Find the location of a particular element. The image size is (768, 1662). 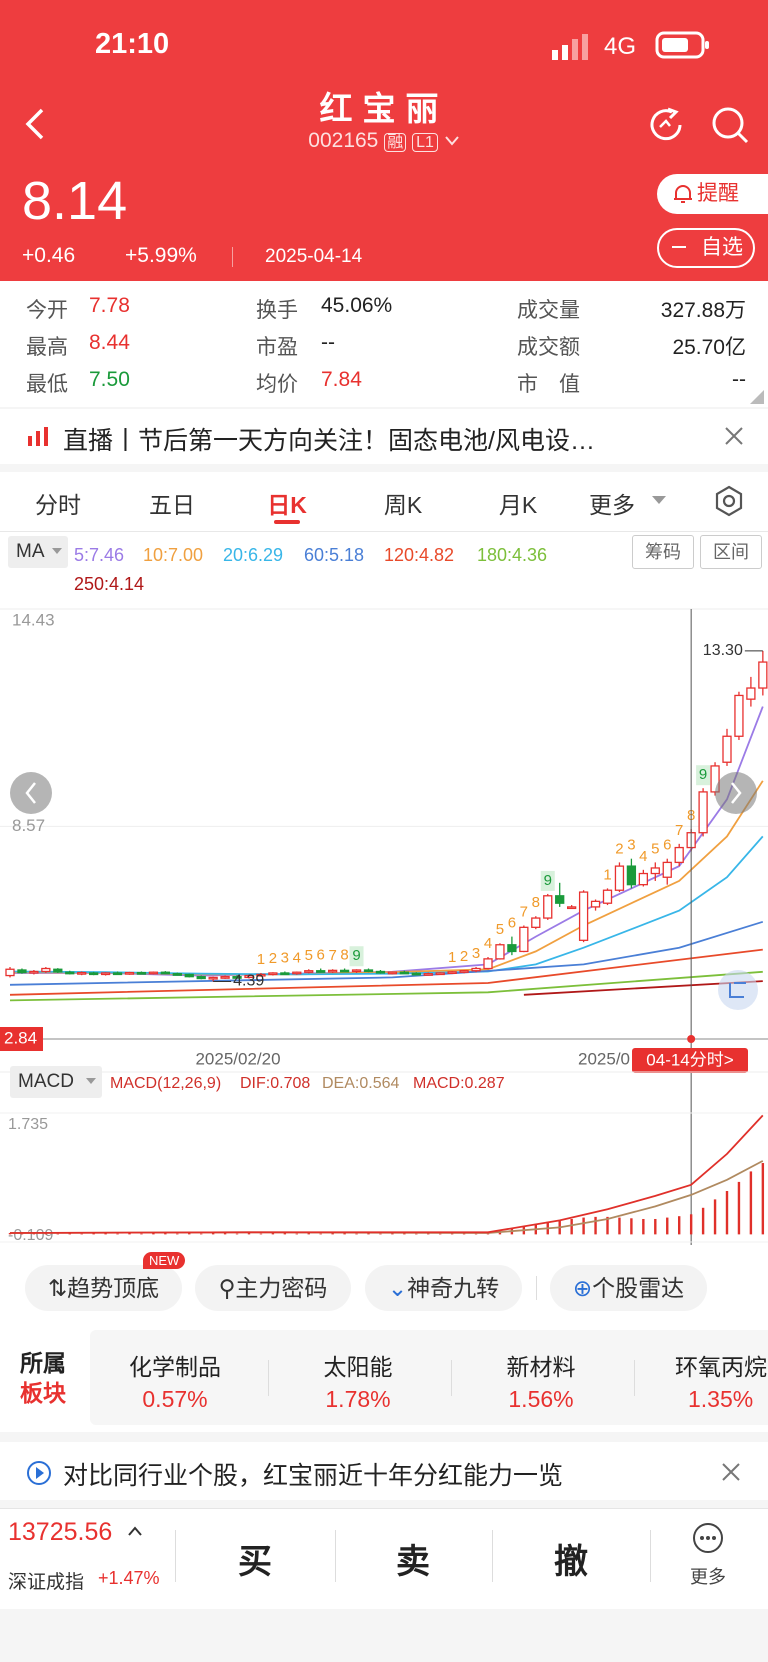

play-icon is located at coordinates (39, 1473).